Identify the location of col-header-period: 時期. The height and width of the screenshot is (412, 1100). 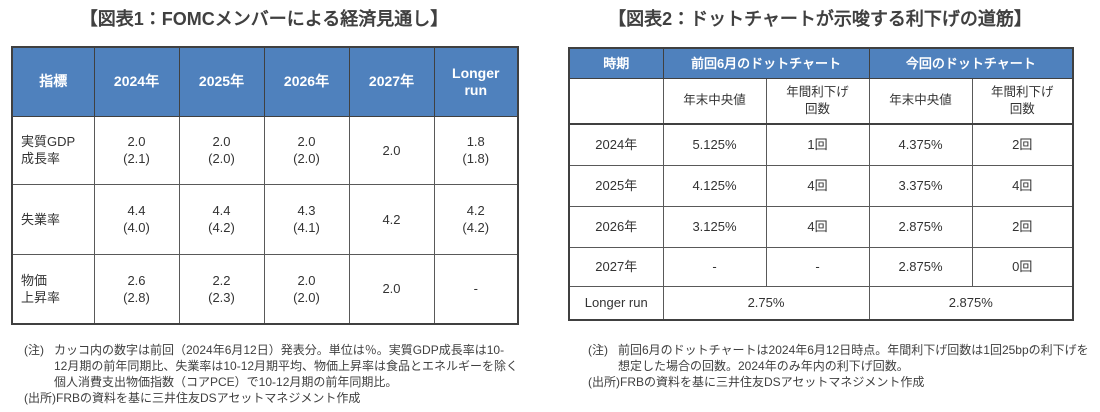
(616, 63).